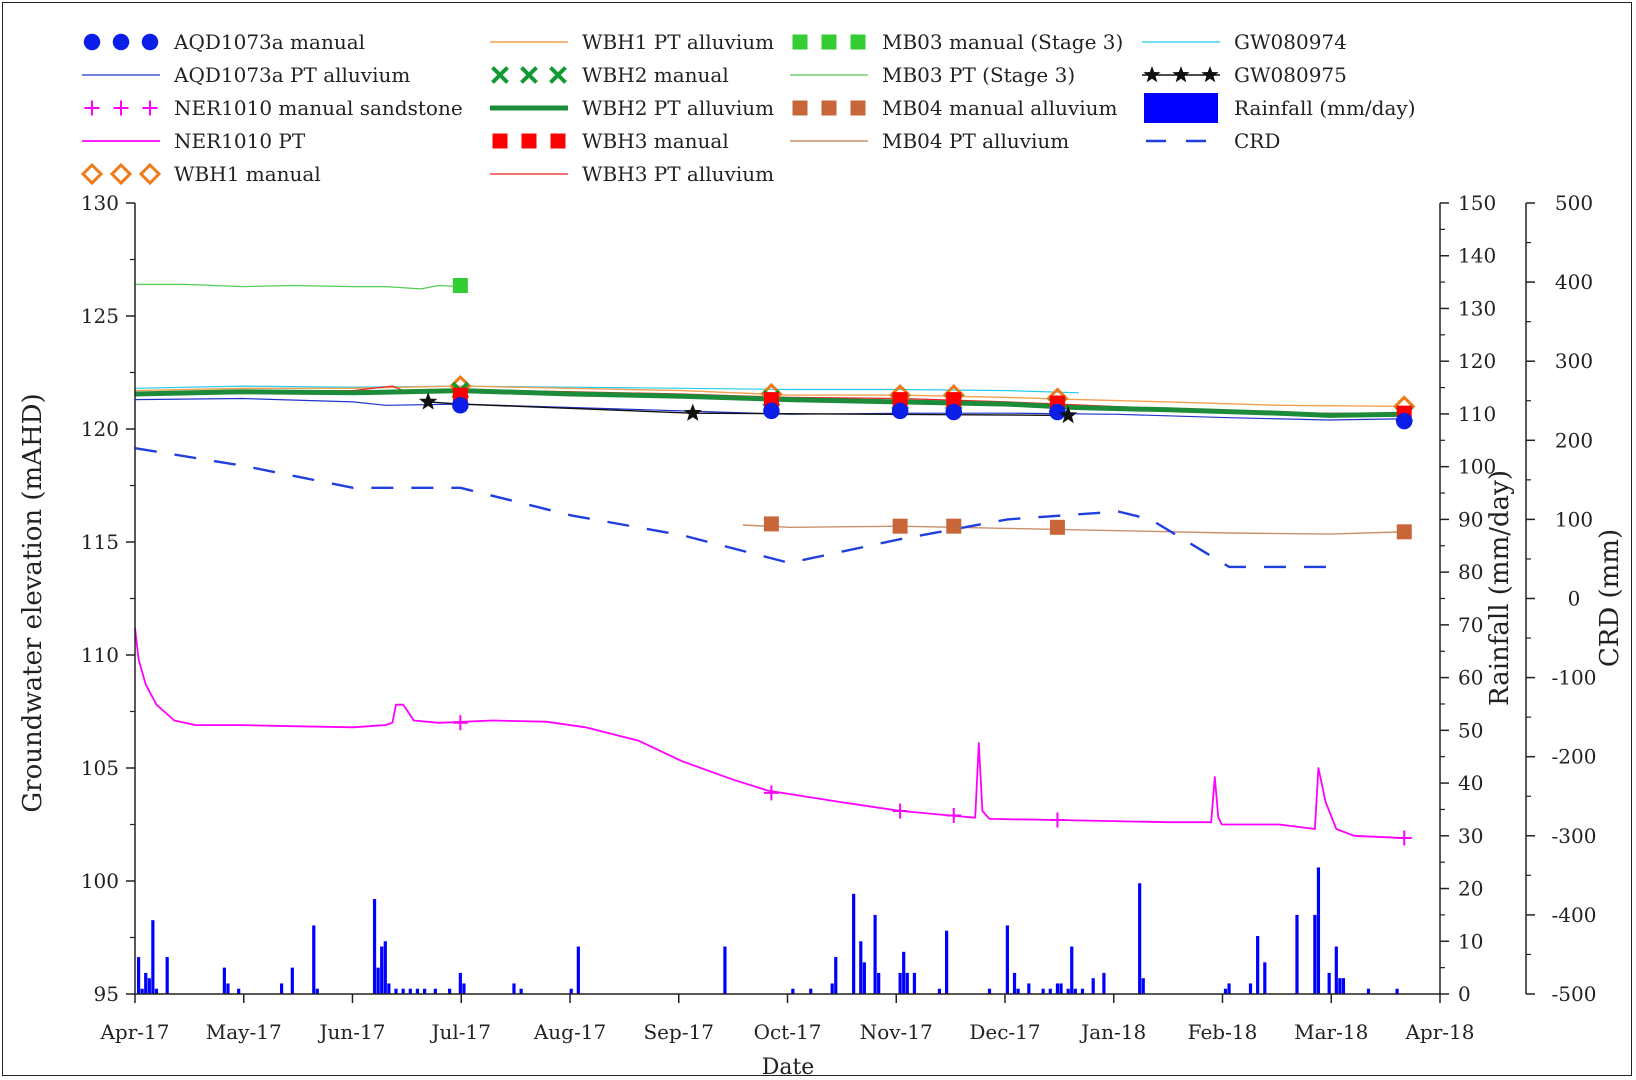 The width and height of the screenshot is (1636, 1080). I want to click on legend-entry-rain: Rainfall (mm/day), so click(1280, 108).